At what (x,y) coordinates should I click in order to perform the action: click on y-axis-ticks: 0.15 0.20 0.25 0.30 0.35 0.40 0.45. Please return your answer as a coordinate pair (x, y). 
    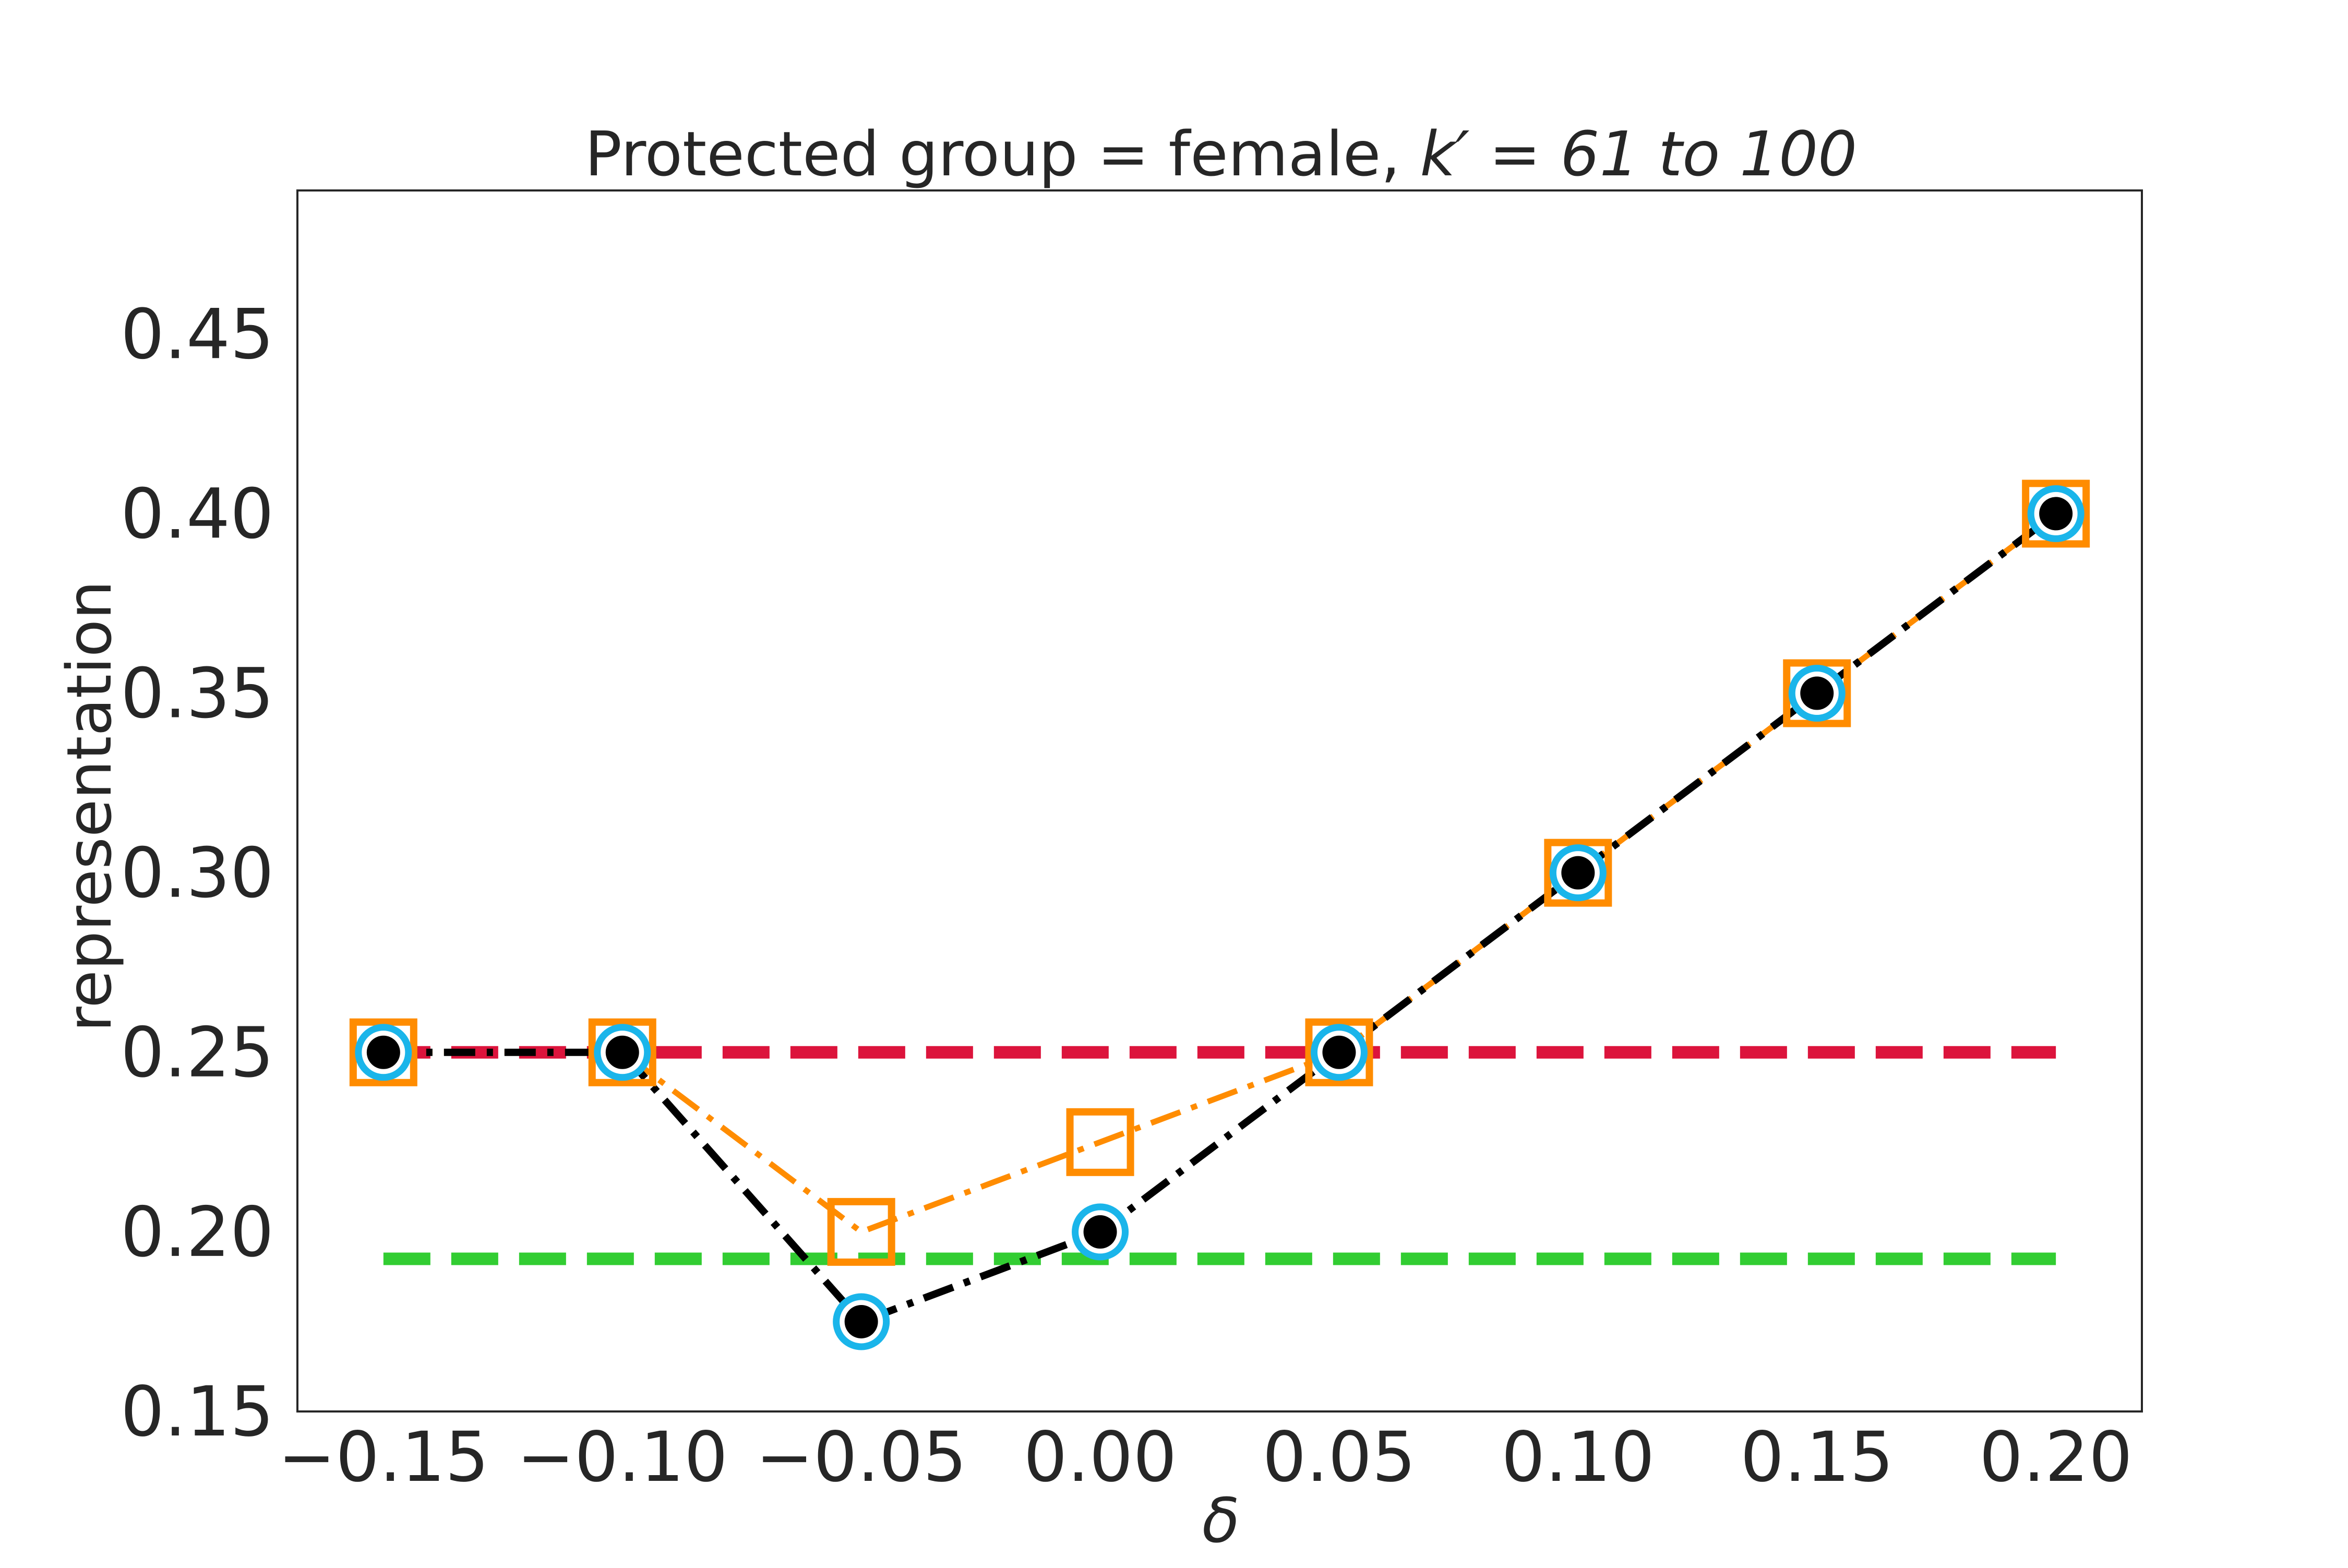
    Looking at the image, I should click on (197, 873).